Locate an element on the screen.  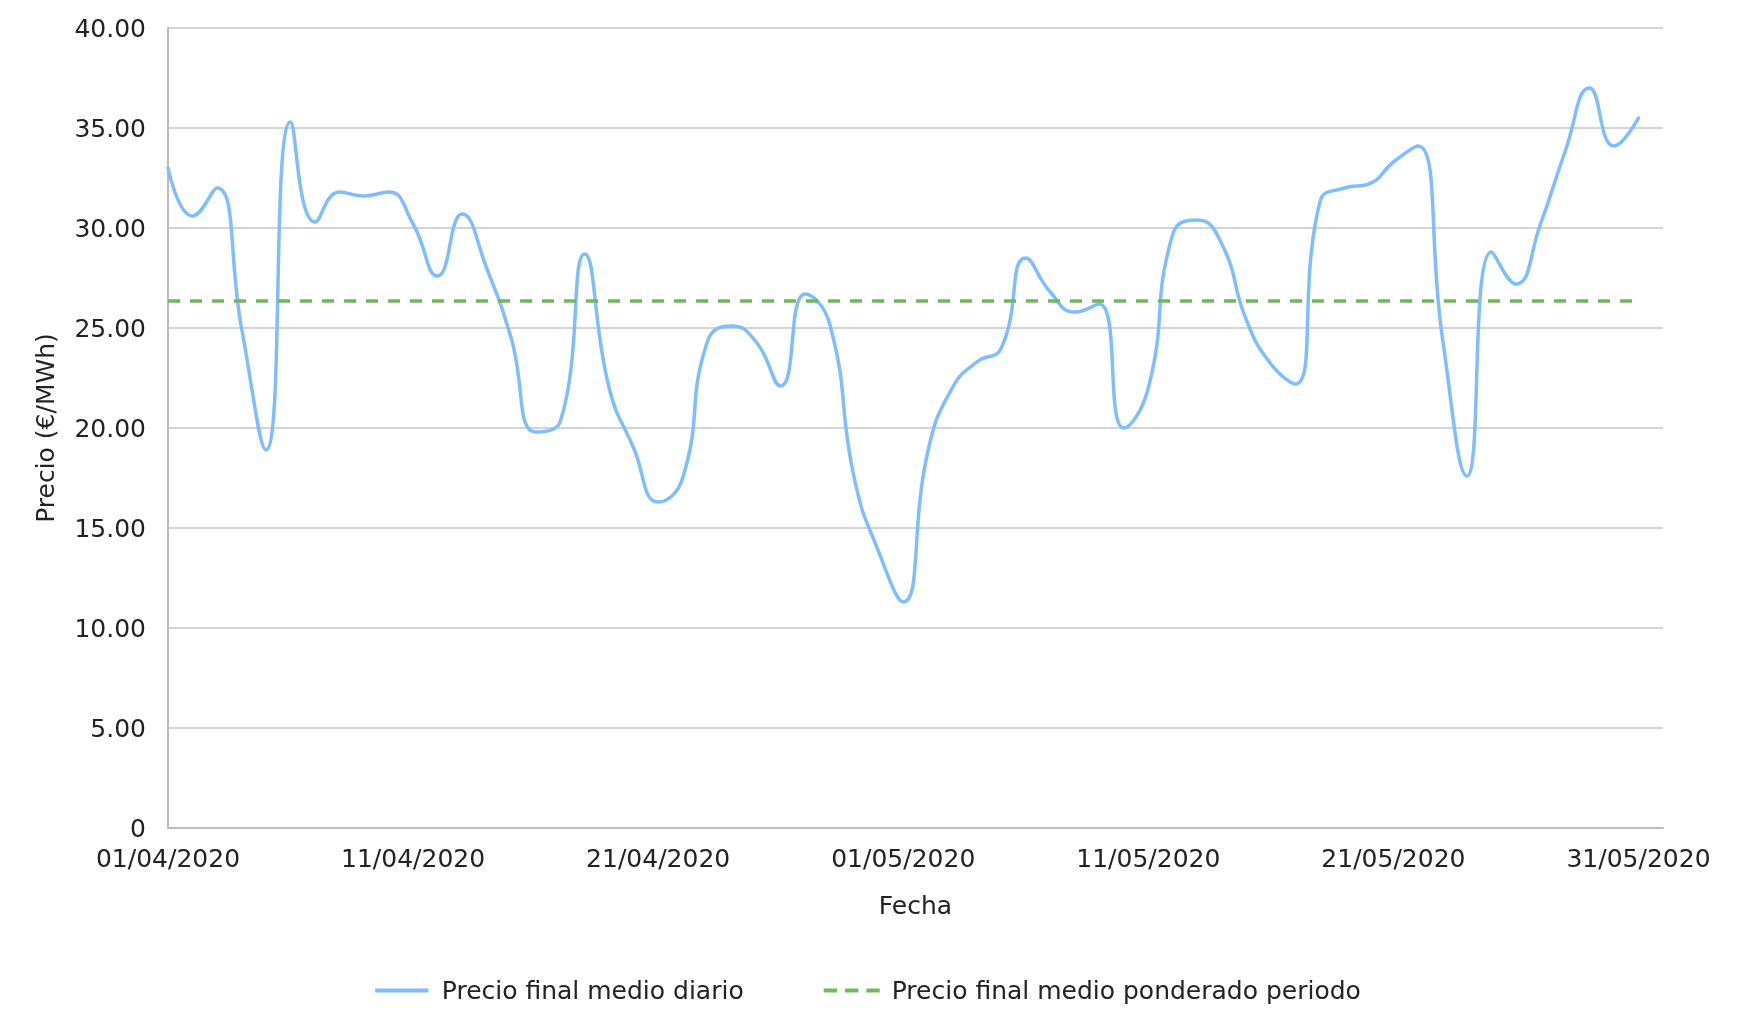
x-tick-label: 01/04/2020 is located at coordinates (168, 858).